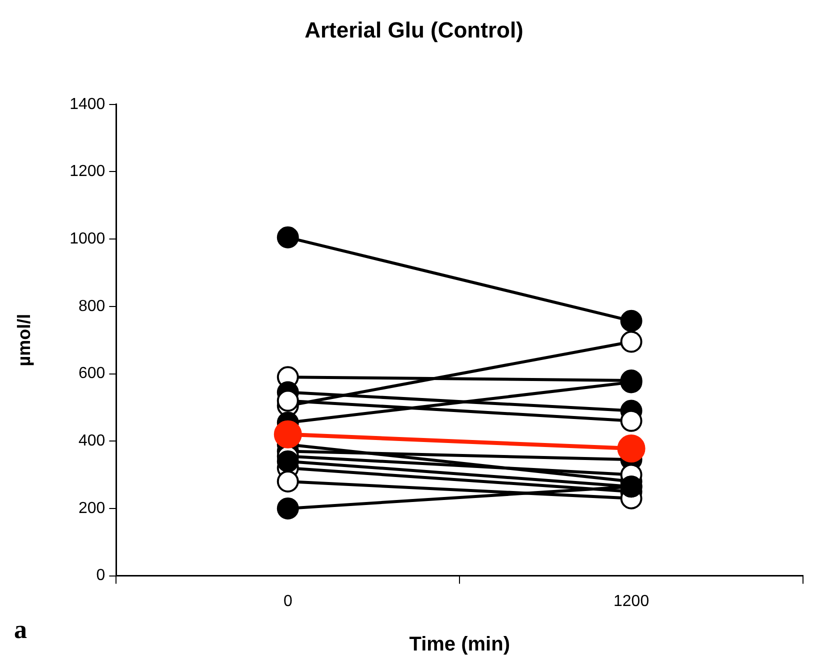  What do you see at coordinates (92, 508) in the screenshot?
I see `y-tick-label: 200` at bounding box center [92, 508].